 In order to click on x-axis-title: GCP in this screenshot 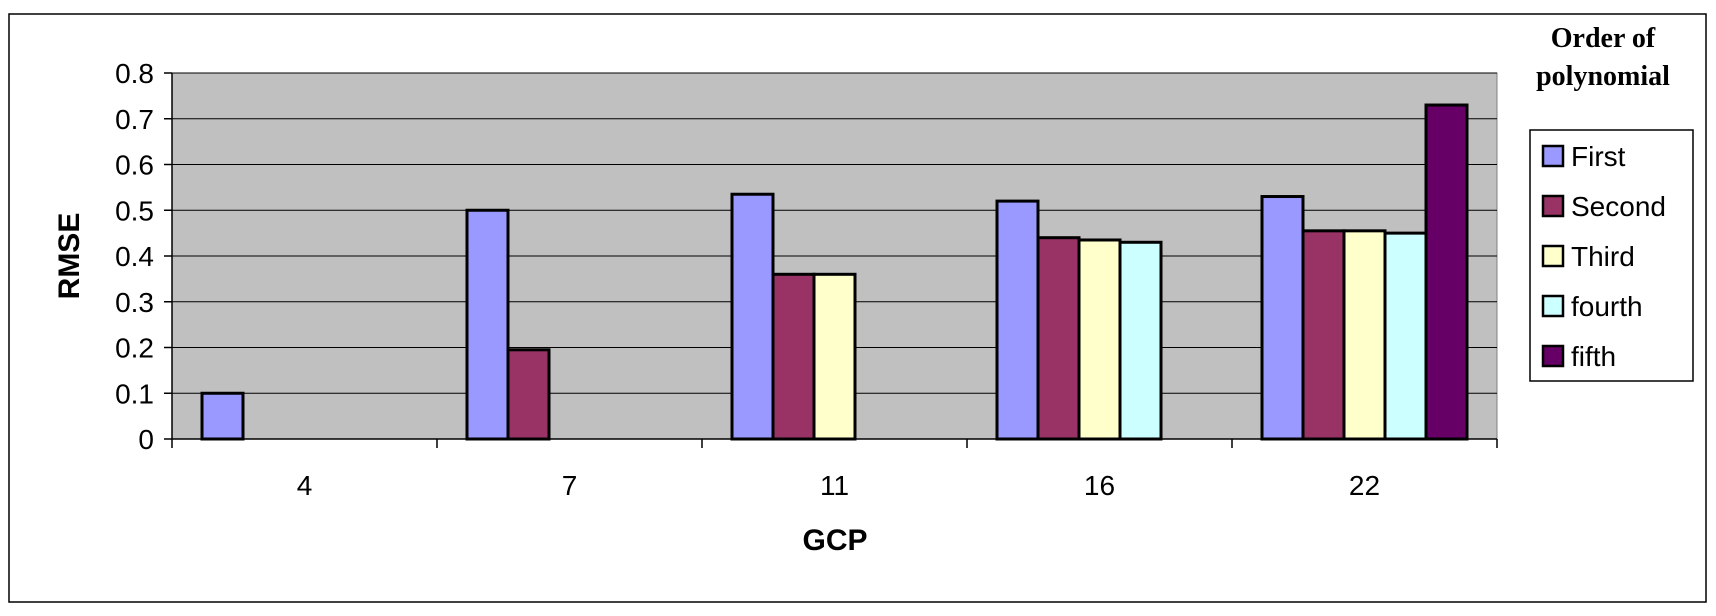, I will do `click(834, 540)`.